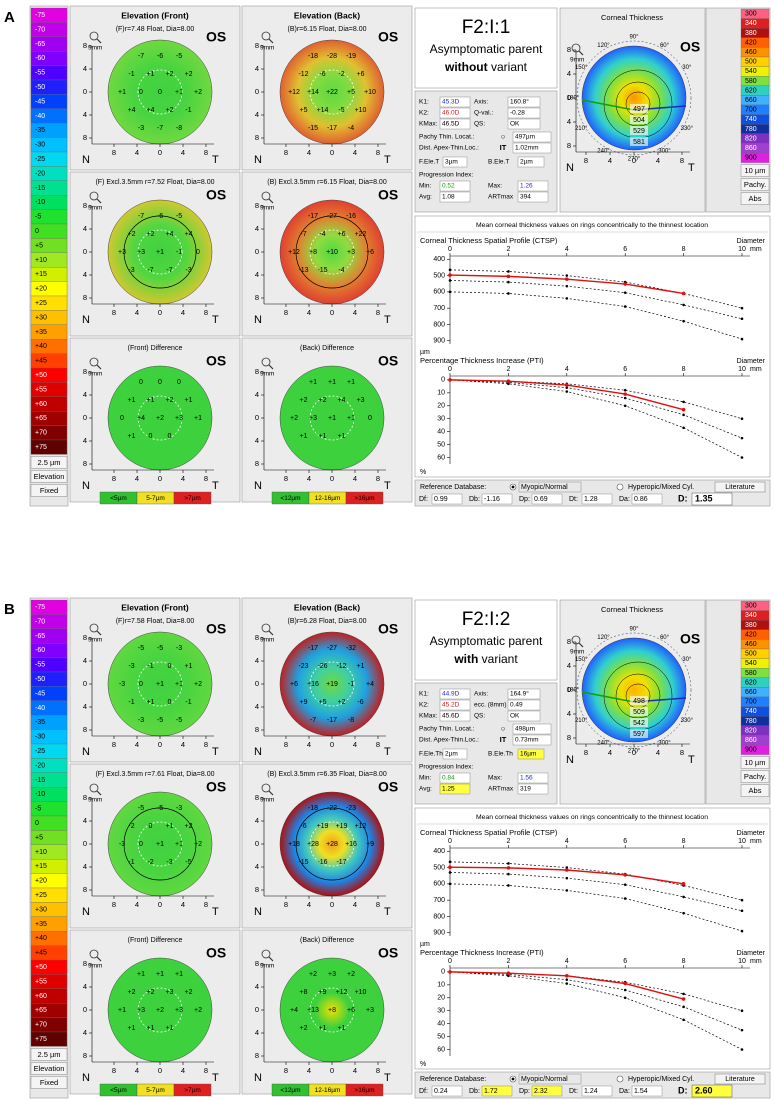 The height and width of the screenshot is (1100, 775). I want to click on map-value: -15, so click(322, 270).